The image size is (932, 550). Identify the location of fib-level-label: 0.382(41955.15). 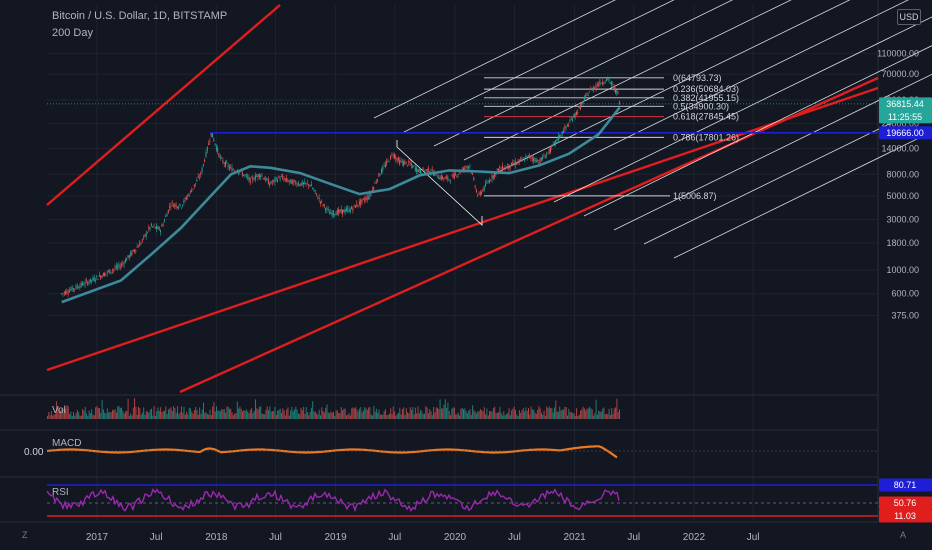
(706, 98).